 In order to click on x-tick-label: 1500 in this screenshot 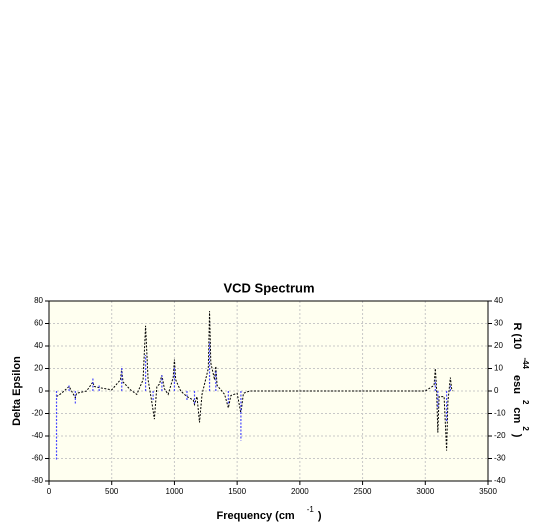, I will do `click(237, 491)`.